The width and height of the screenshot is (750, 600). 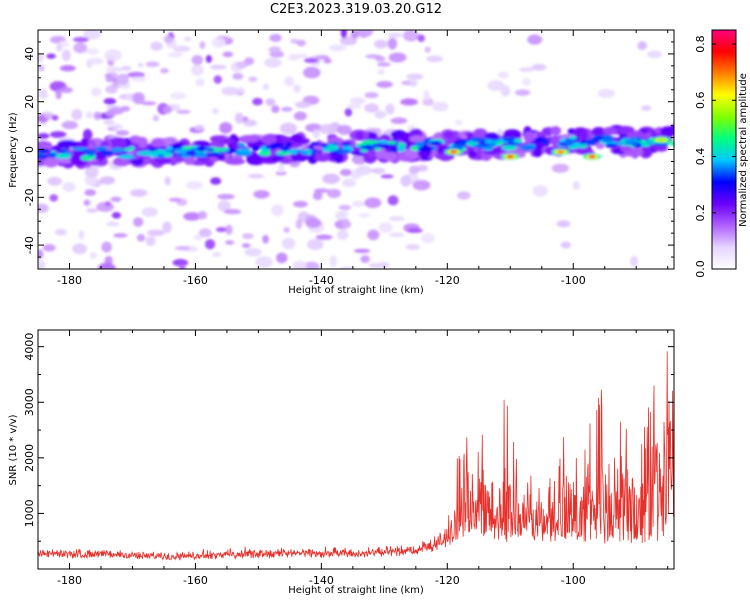 What do you see at coordinates (700, 44) in the screenshot?
I see `colorbar-tick-label: 0.8` at bounding box center [700, 44].